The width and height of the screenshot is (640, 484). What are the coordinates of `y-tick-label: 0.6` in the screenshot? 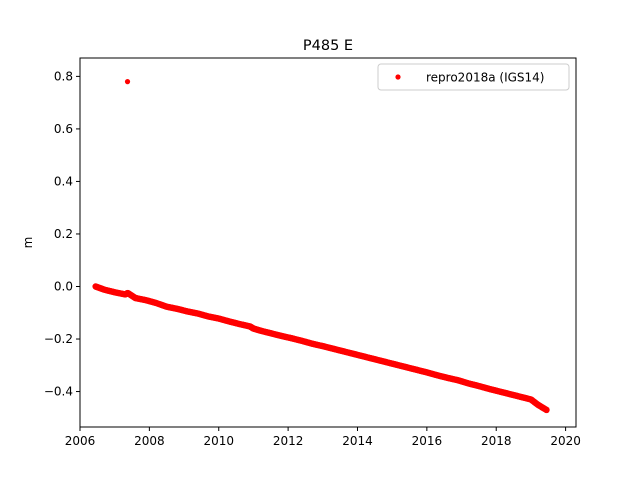 It's located at (63, 129).